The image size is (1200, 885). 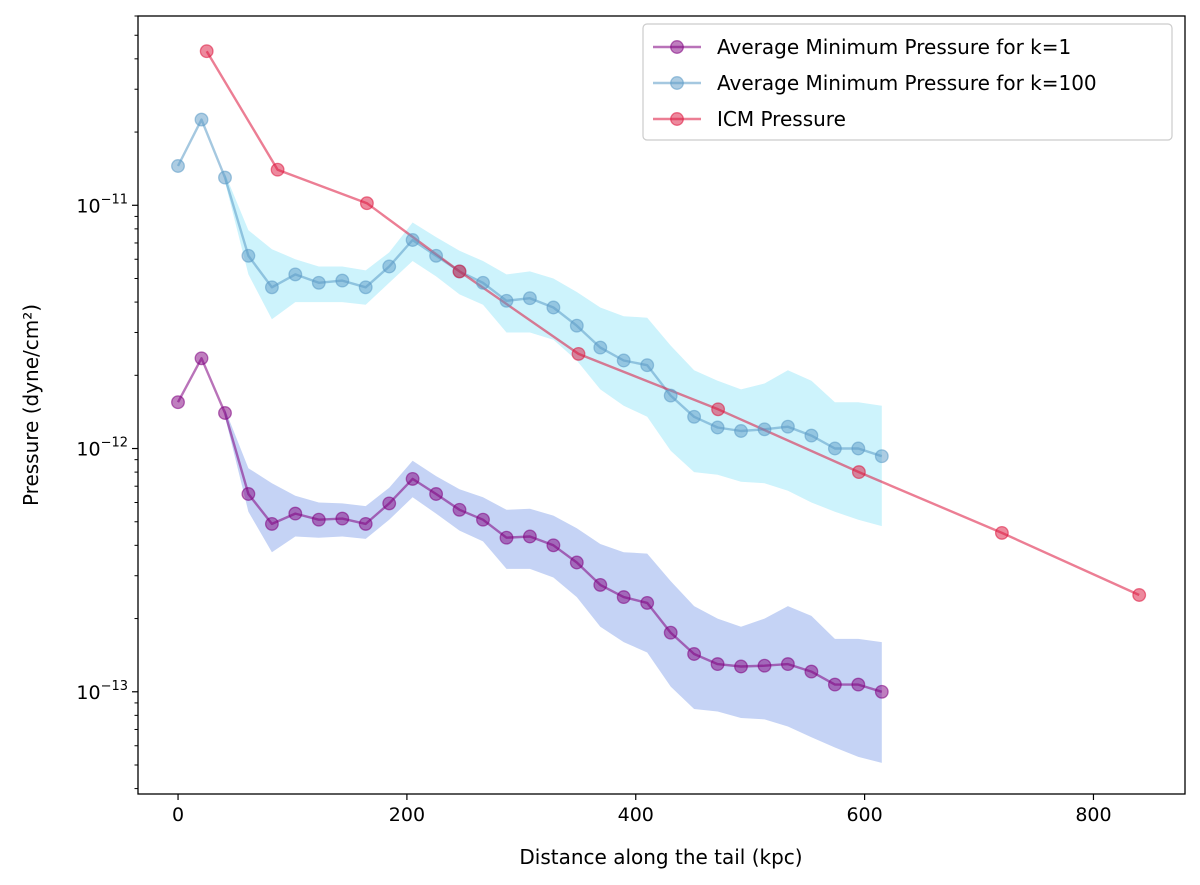 What do you see at coordinates (407, 815) in the screenshot?
I see `x-tick-label: 200` at bounding box center [407, 815].